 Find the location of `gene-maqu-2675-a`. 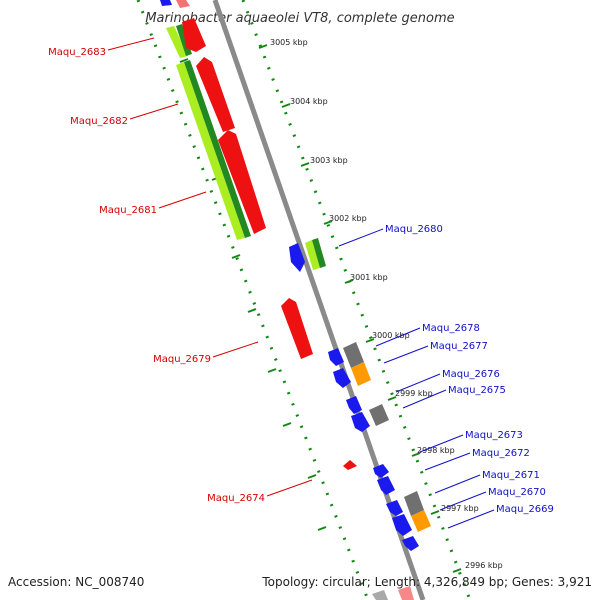

gene-maqu-2675-a is located at coordinates (354, 405).